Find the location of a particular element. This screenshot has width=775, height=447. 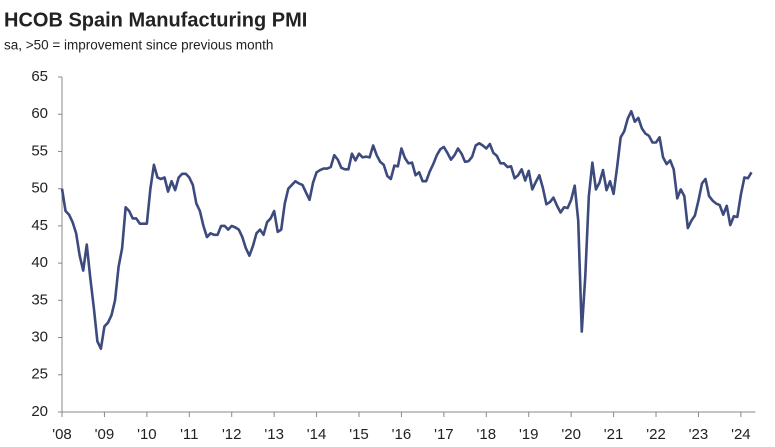

x-tick-label: '23 is located at coordinates (699, 434).